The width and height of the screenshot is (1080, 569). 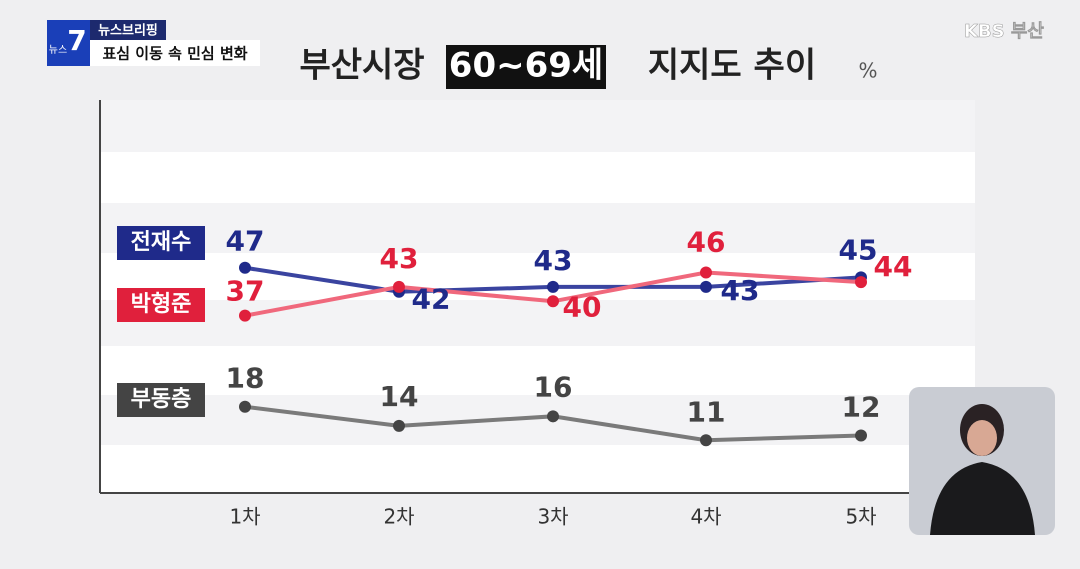 I want to click on legend-label: 박형준, so click(x=161, y=304).